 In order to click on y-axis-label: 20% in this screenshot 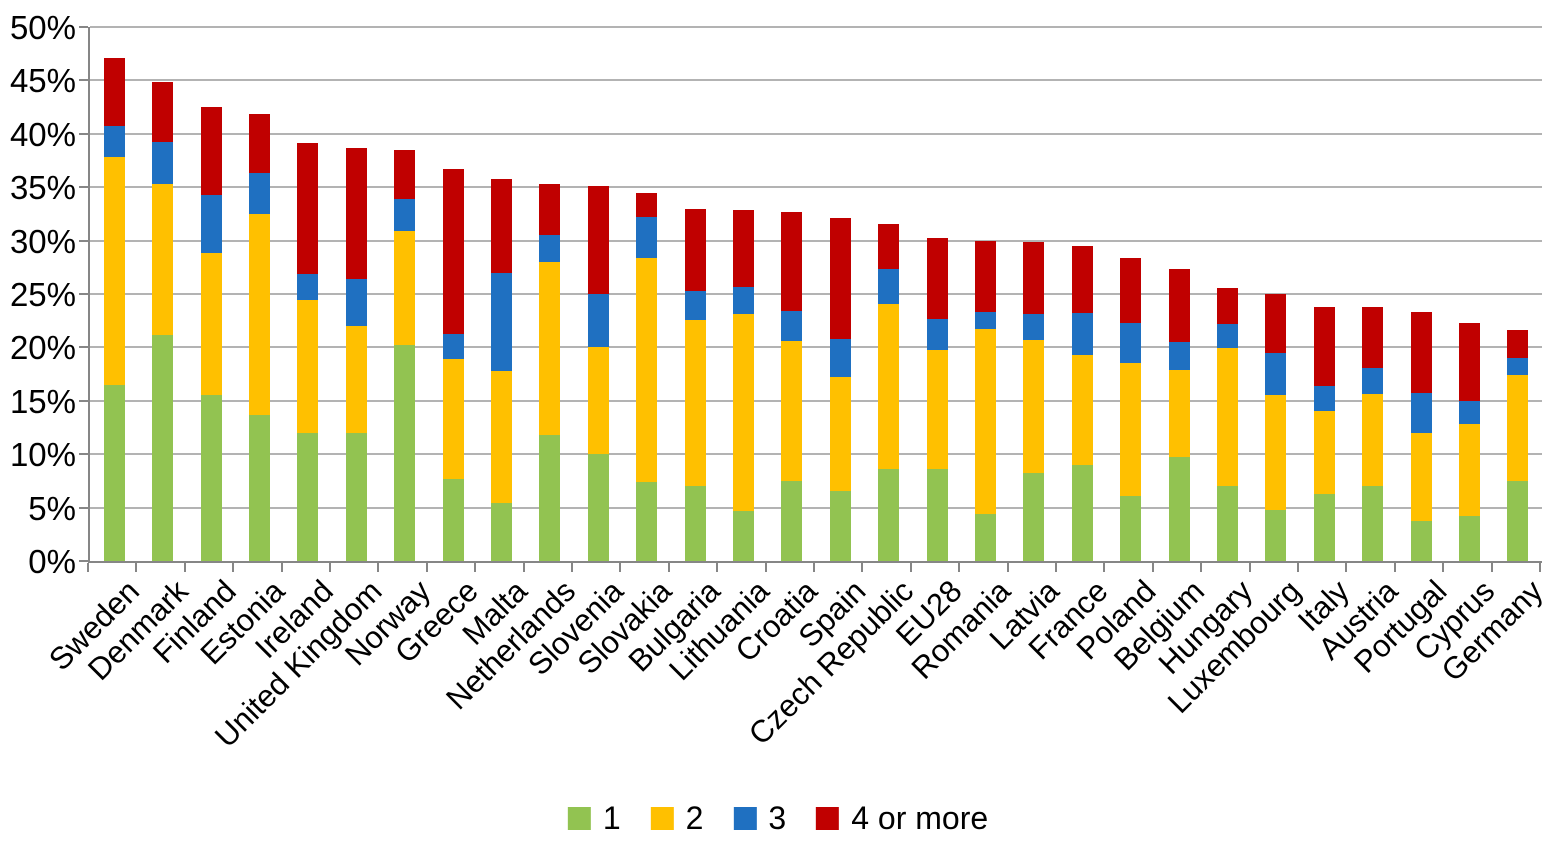, I will do `click(42, 348)`.